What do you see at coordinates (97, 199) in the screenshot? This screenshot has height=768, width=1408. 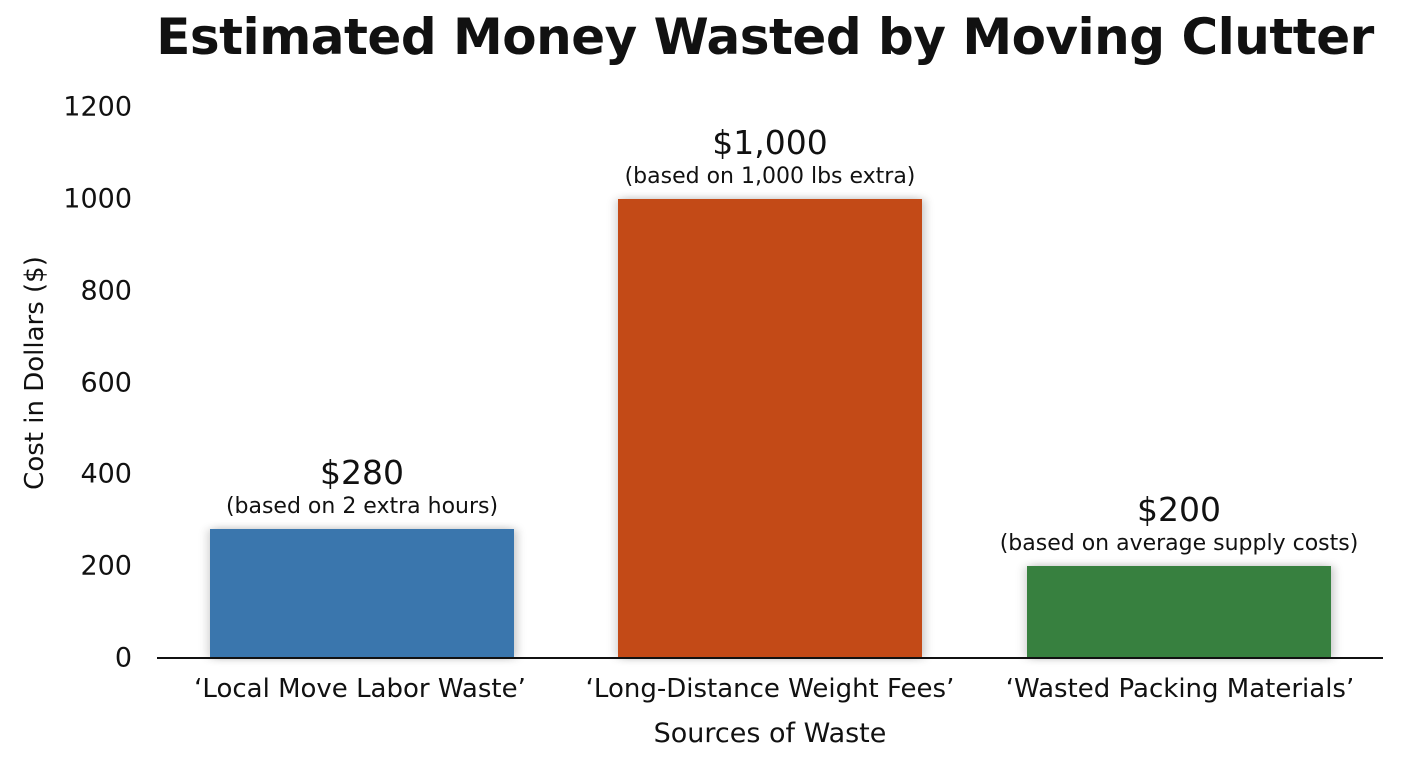 I see `y-tick: 1000` at bounding box center [97, 199].